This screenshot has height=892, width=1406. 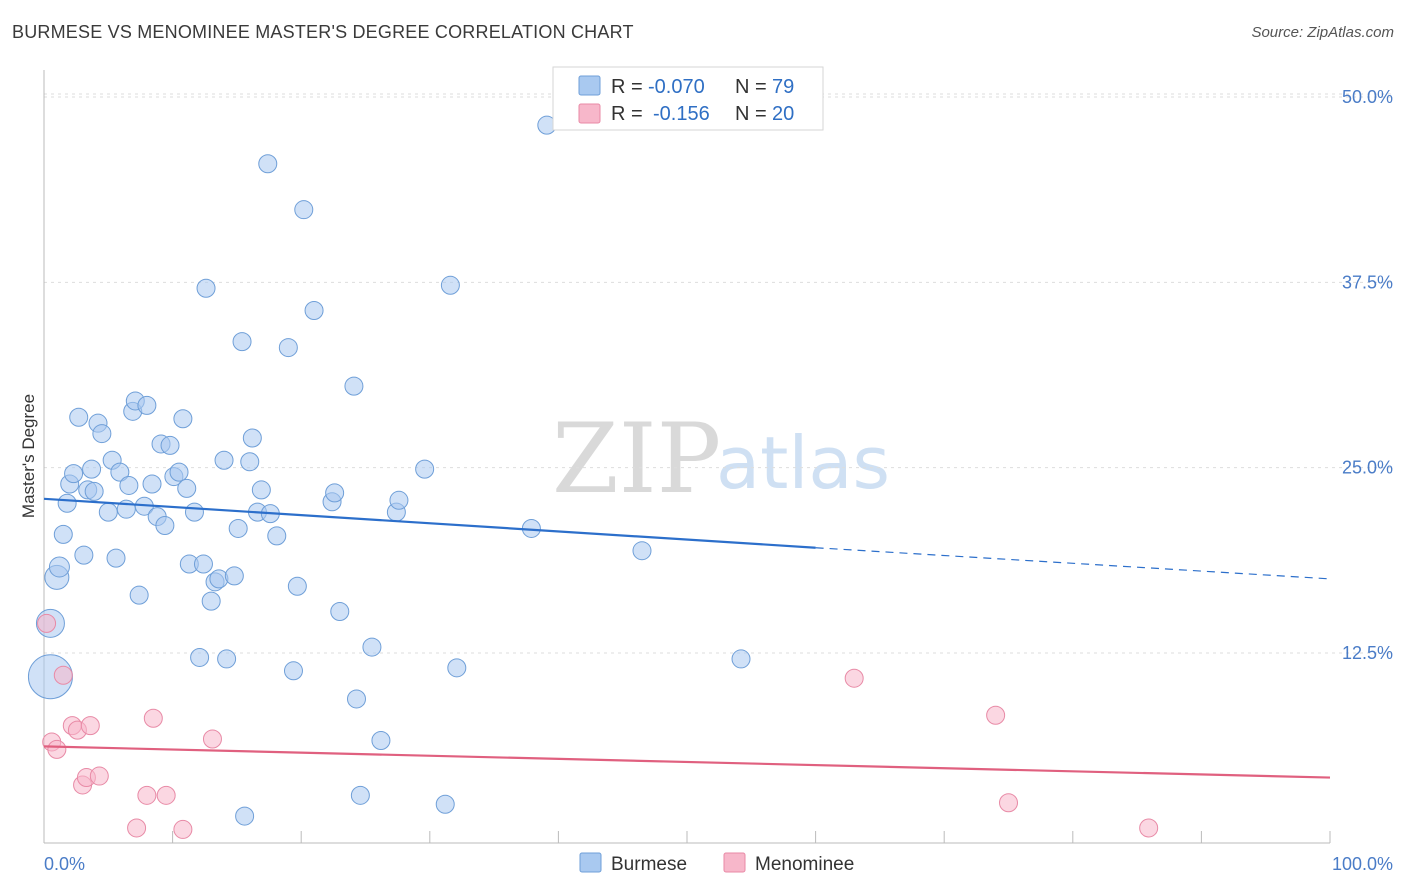 I want to click on x-tick-label-min: 0.0%, so click(x=64, y=864).